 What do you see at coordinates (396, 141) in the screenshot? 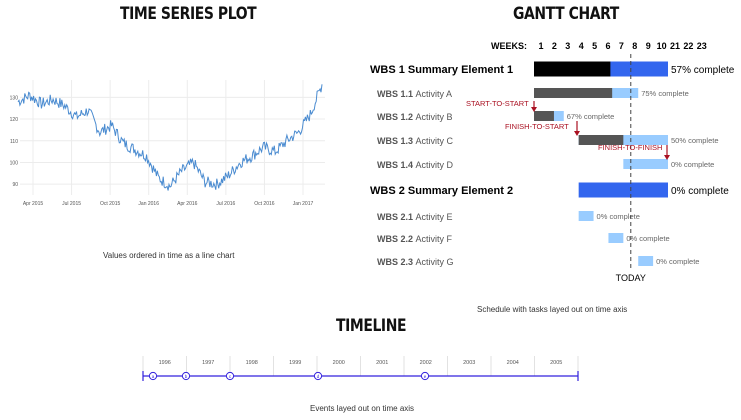
I see `task-wbs: WBS 1.3` at bounding box center [396, 141].